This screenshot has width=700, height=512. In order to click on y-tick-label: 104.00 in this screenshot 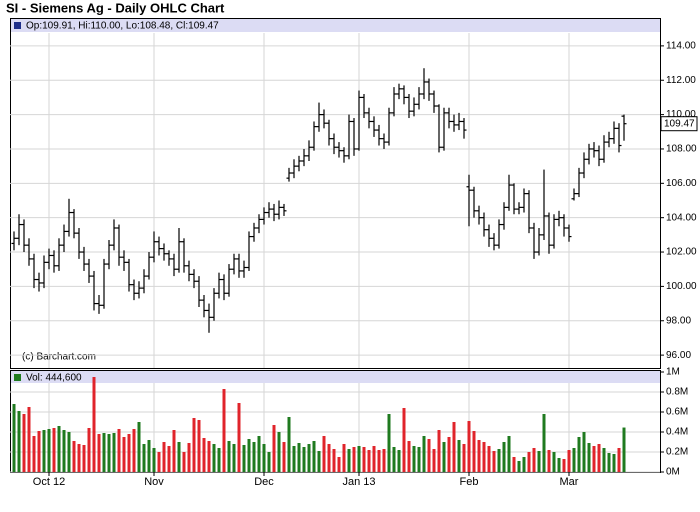, I will do `click(681, 217)`.